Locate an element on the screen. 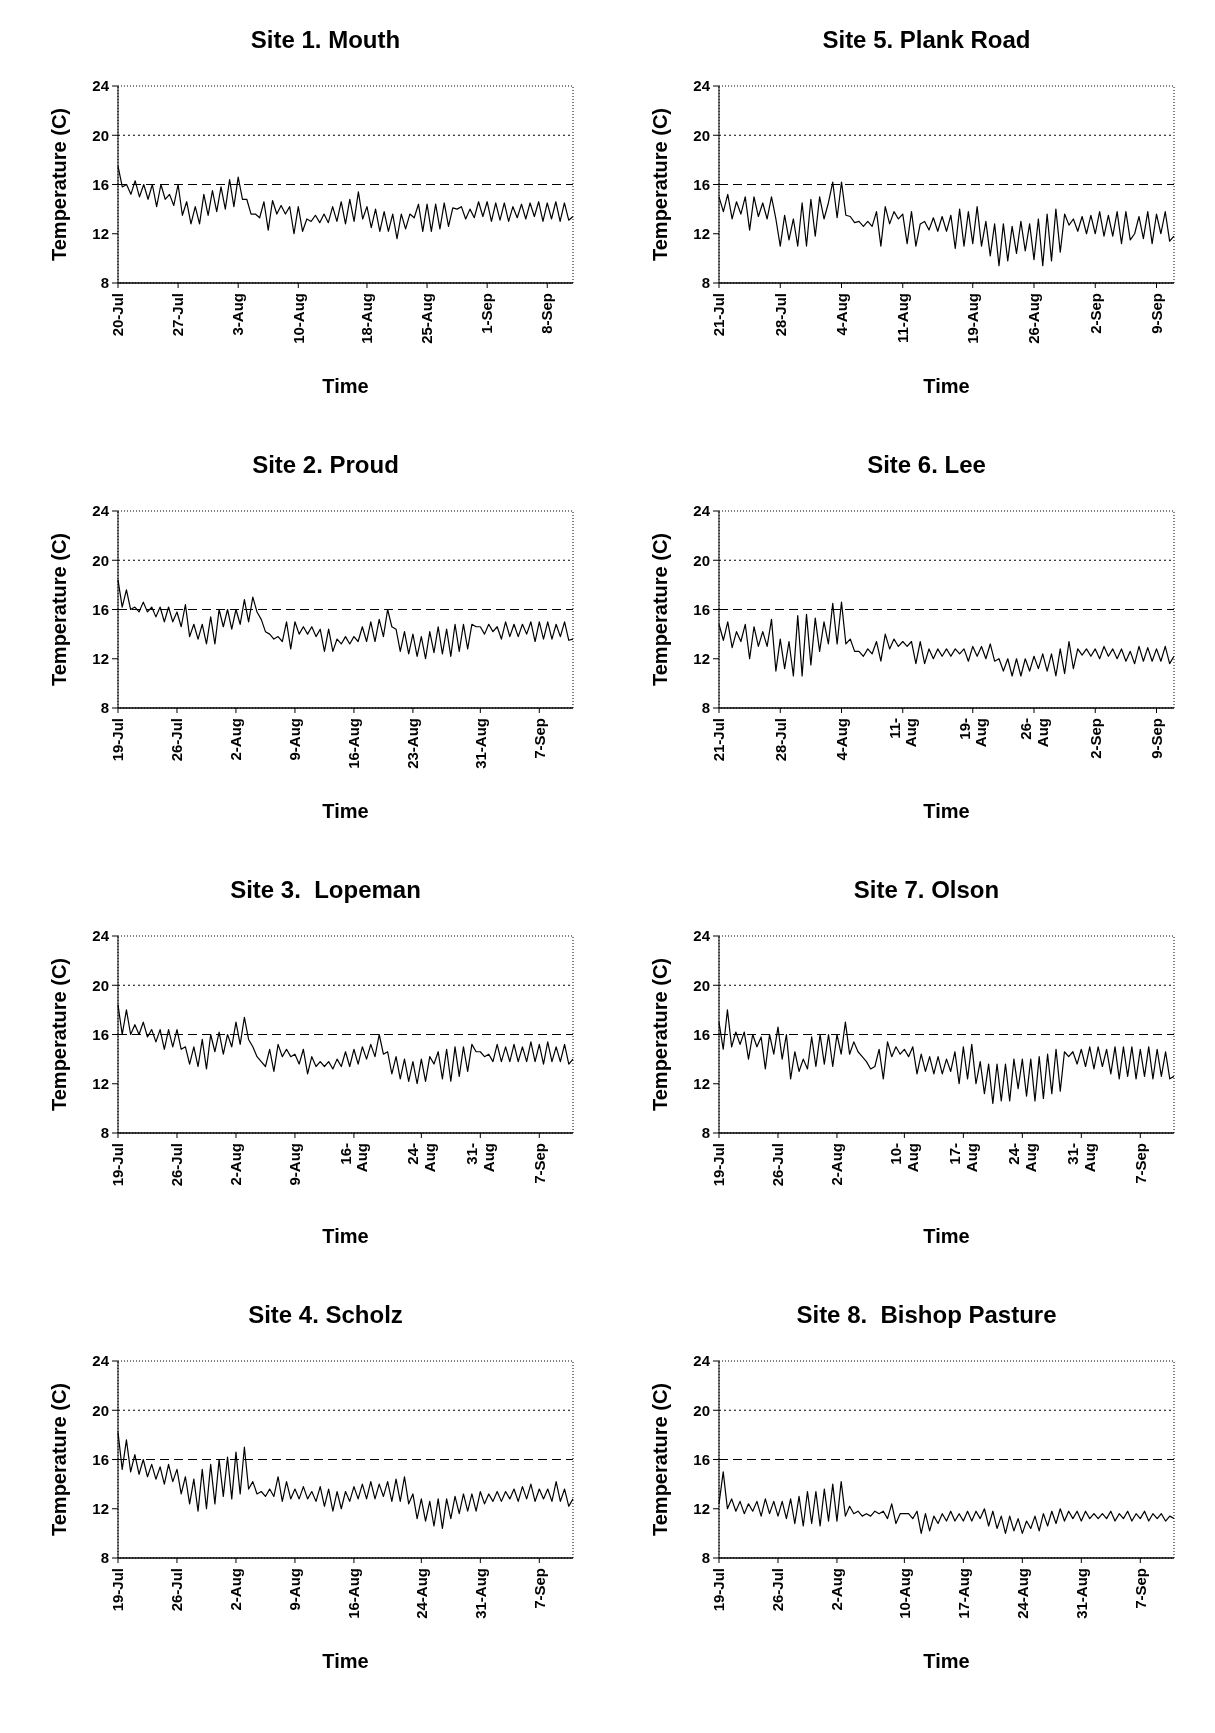  x-tick-label: 18-Aug is located at coordinates (367, 318).